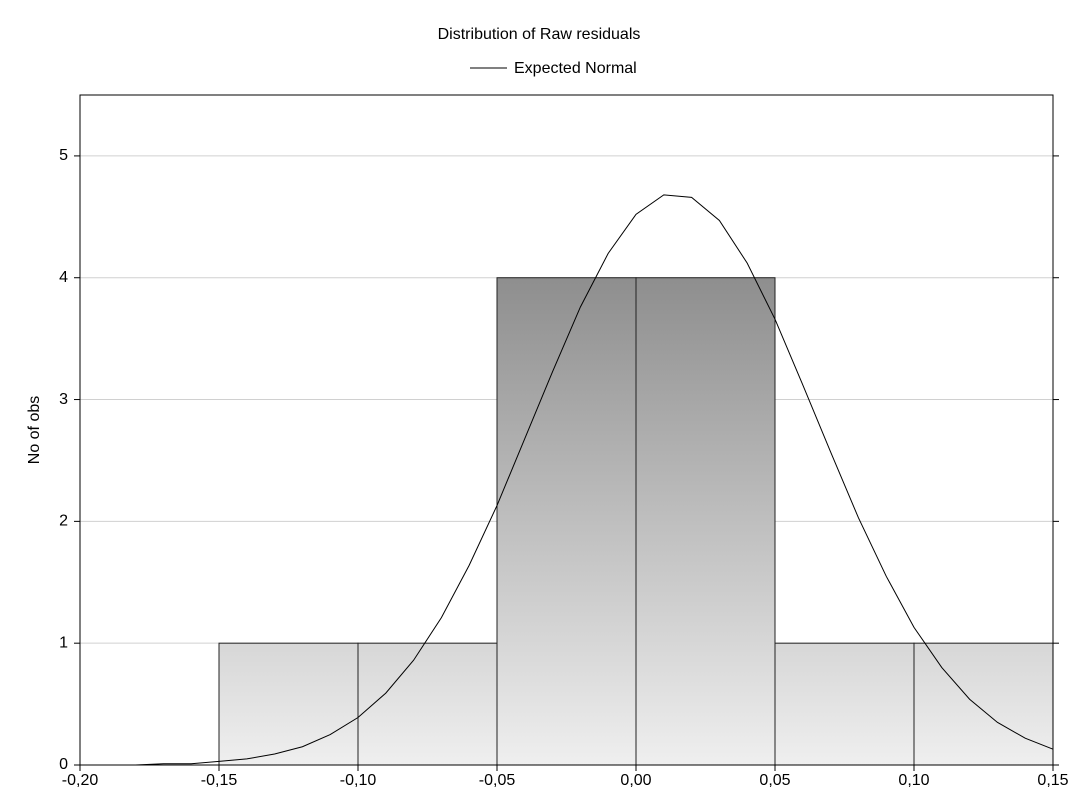 This screenshot has height=805, width=1078. I want to click on y-tick-label: 2, so click(63, 521).